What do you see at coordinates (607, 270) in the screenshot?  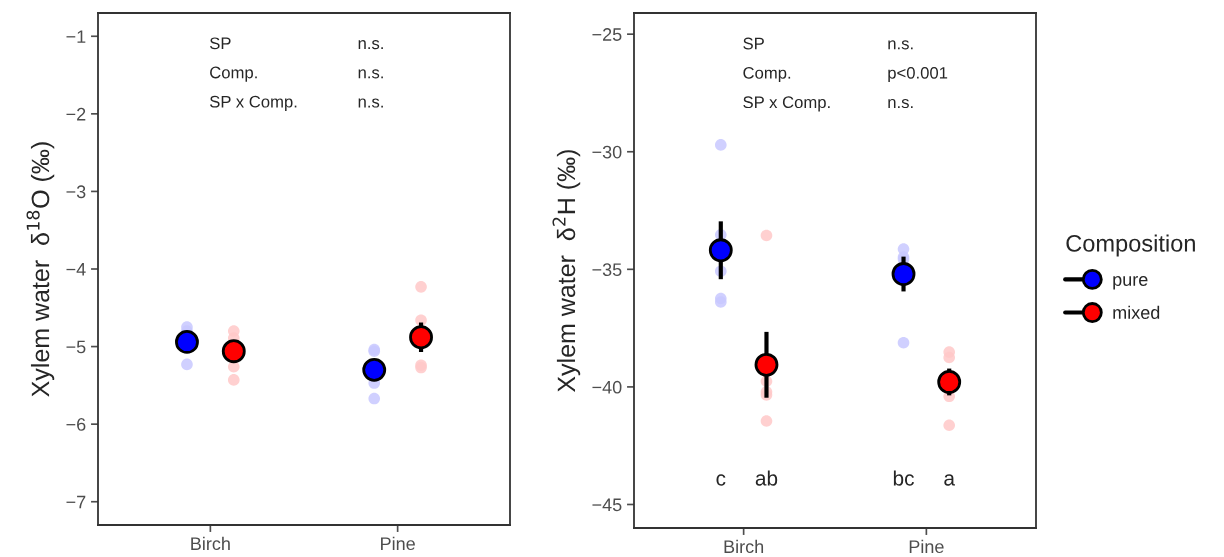 I see `y-tick-label: −35` at bounding box center [607, 270].